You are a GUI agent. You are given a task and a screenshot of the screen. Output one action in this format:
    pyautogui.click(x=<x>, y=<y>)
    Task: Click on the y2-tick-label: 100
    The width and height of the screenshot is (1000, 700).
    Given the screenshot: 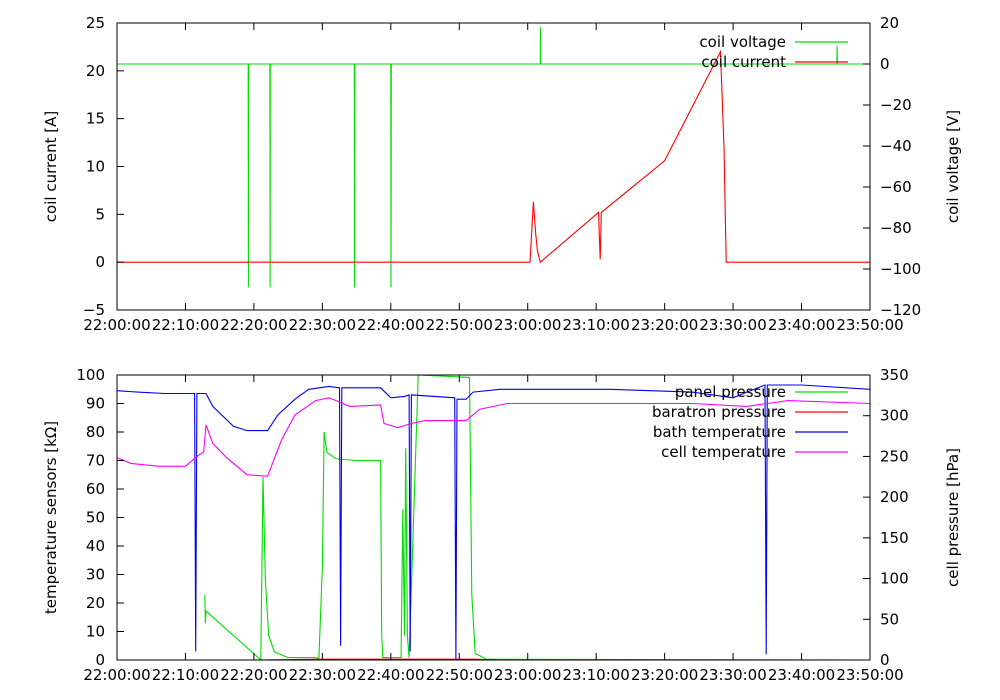 What is the action you would take?
    pyautogui.click(x=894, y=579)
    